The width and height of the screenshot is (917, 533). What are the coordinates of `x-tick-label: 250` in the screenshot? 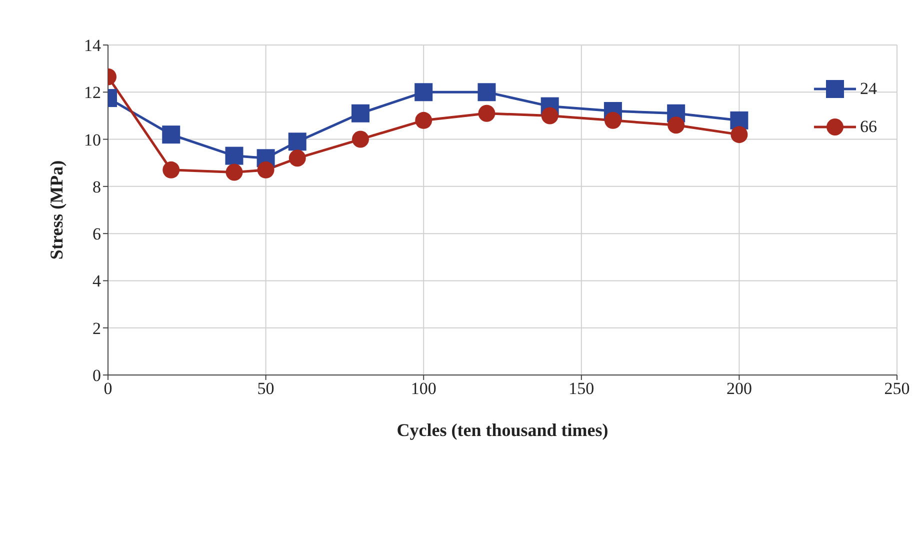 It's located at (897, 388).